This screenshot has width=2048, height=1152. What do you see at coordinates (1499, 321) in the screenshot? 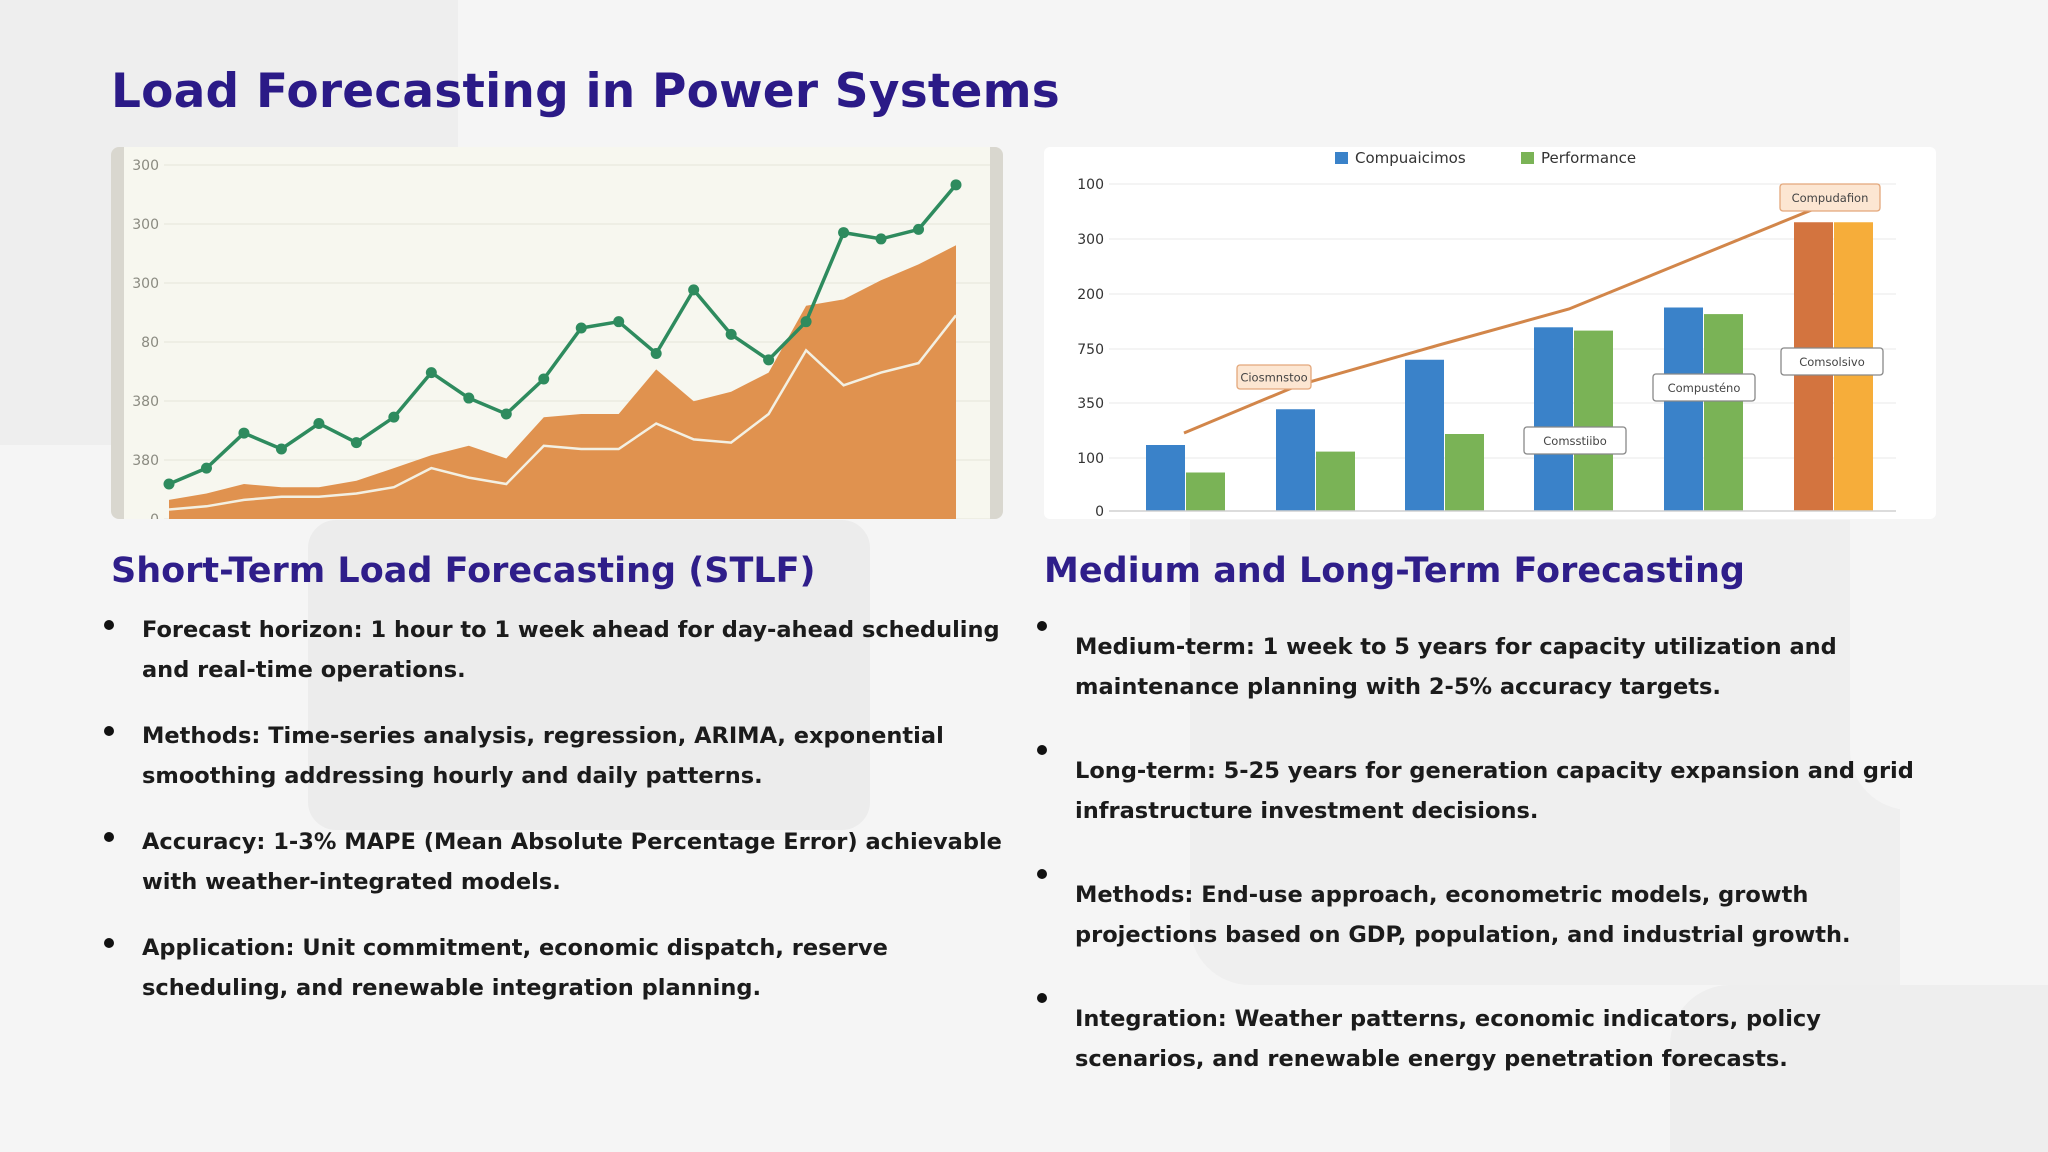
I see `chart-trend-line` at bounding box center [1499, 321].